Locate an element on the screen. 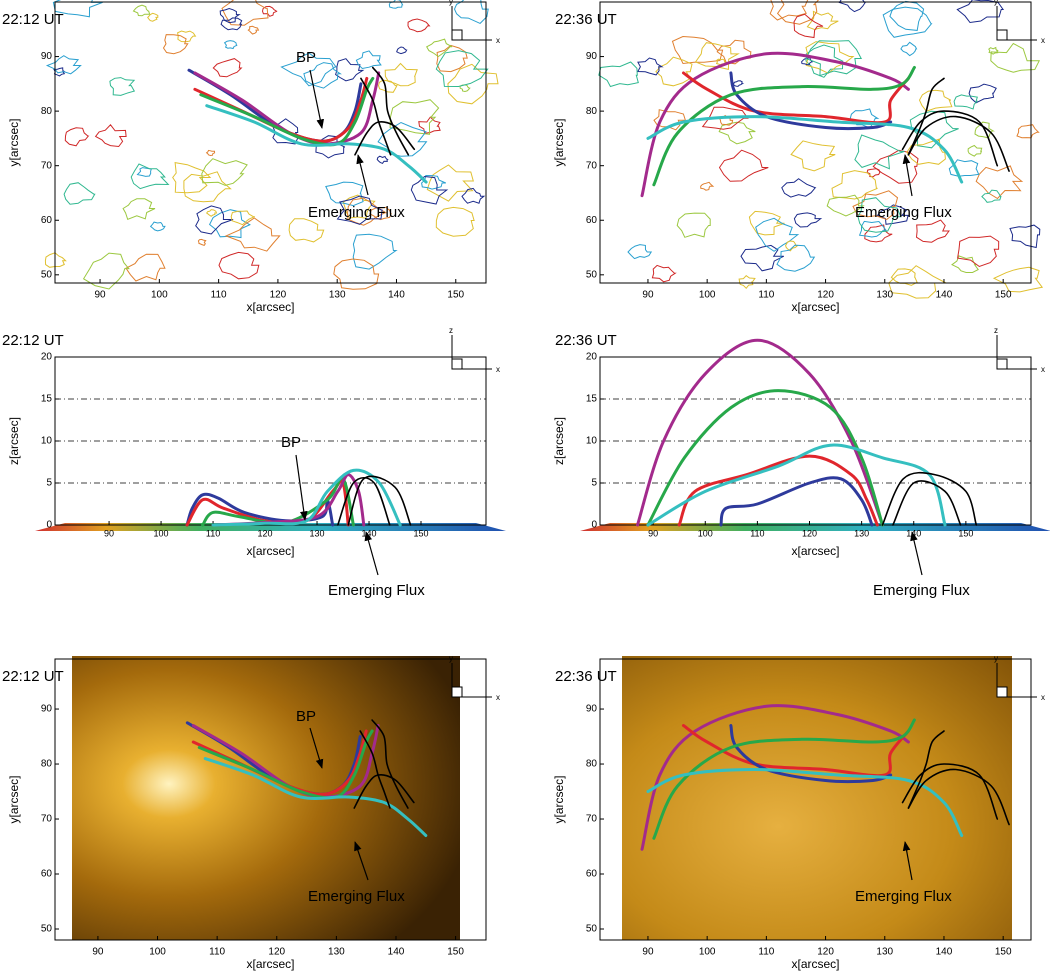  annotation: Emerging Flux is located at coordinates (356, 212).